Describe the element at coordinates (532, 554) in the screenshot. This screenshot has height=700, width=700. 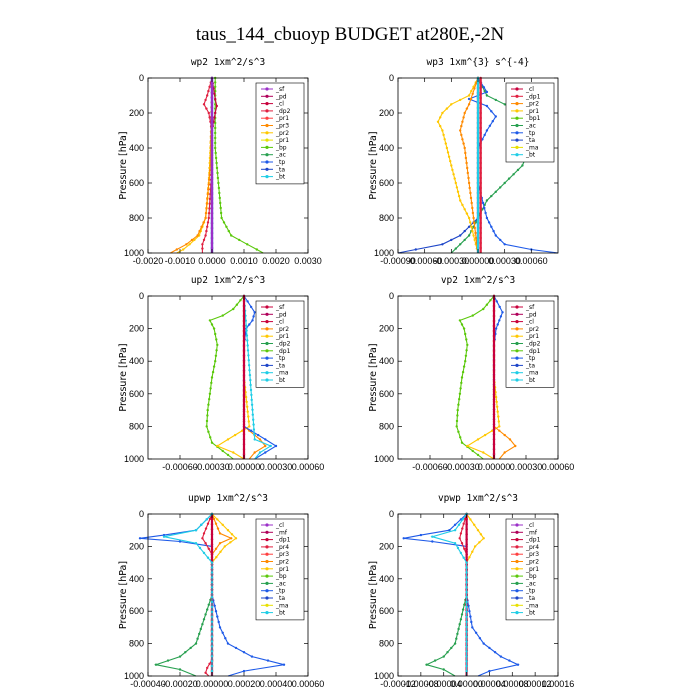
I see `legend-label: _pr3` at that location.